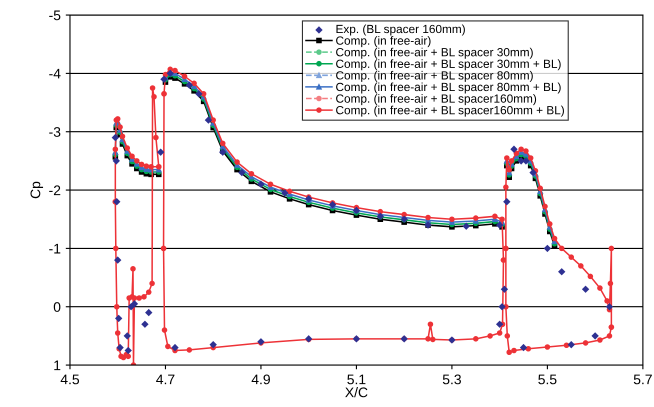 This screenshot has height=407, width=654. Describe the element at coordinates (55, 73) in the screenshot. I see `y-tick-label: -4` at that location.